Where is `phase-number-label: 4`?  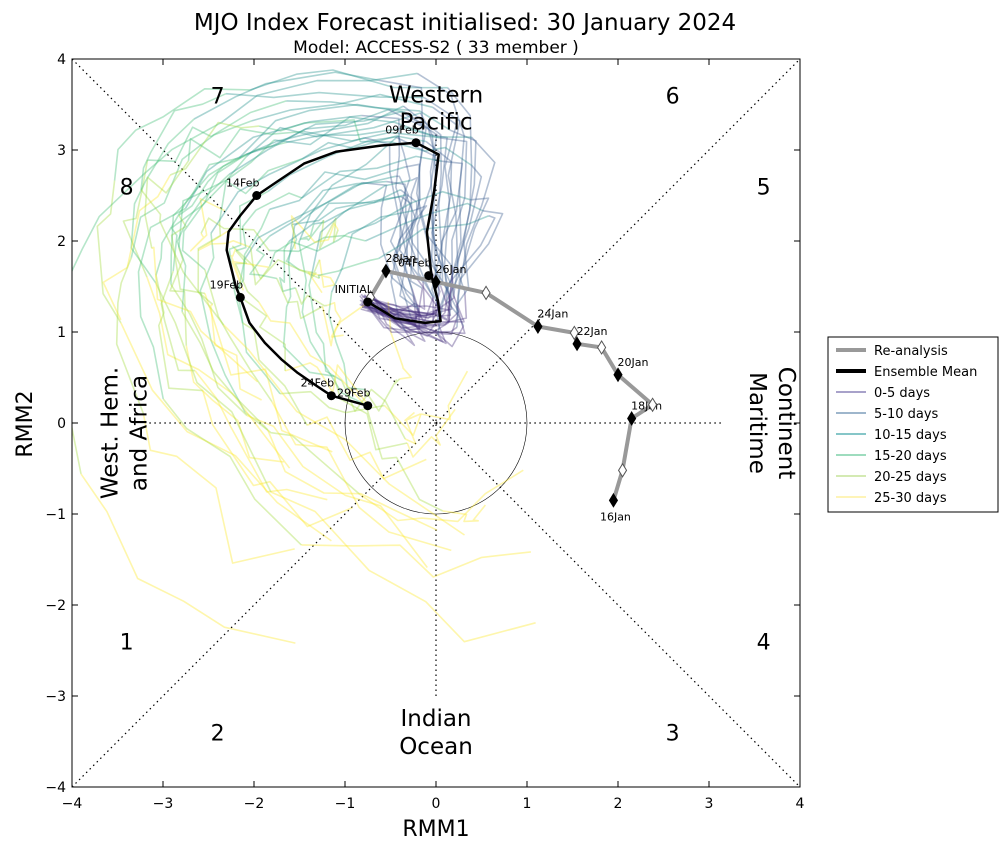 phase-number-label: 4 is located at coordinates (764, 642).